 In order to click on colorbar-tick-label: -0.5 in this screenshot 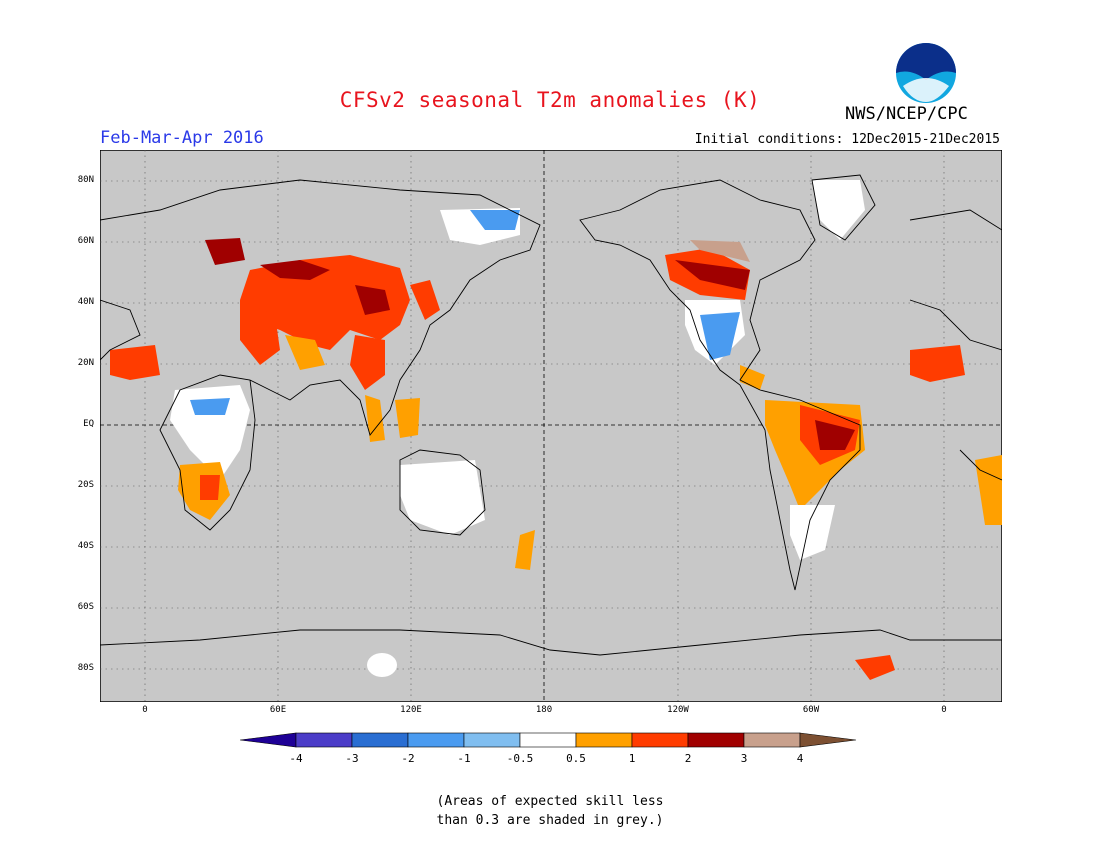, I will do `click(520, 758)`.